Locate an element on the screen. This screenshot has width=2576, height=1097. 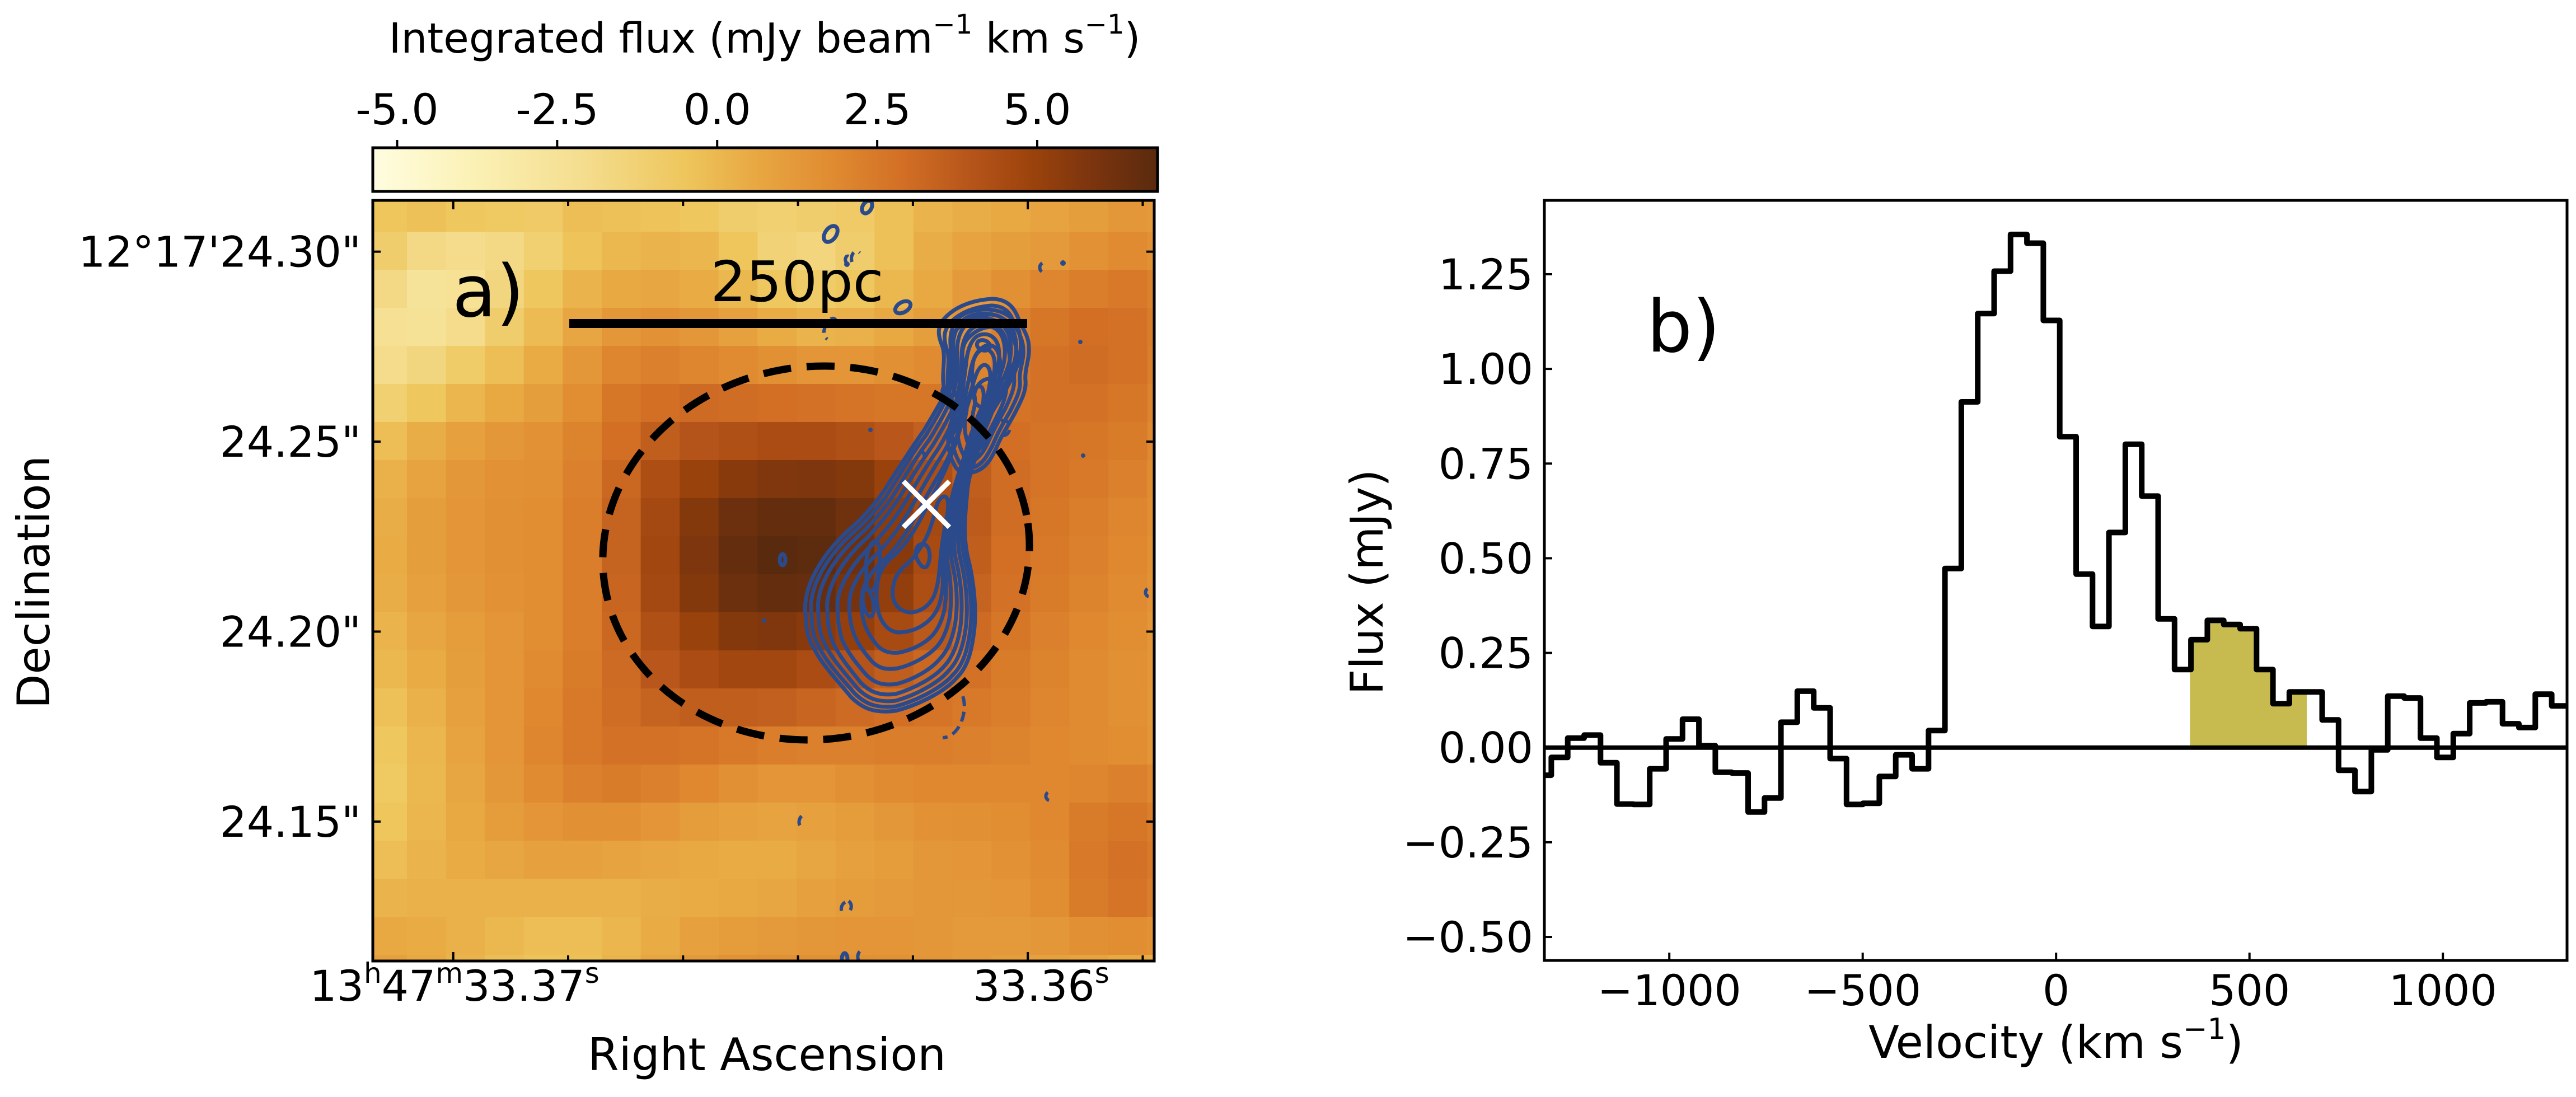
colorbar-ticks is located at coordinates (717, 144).